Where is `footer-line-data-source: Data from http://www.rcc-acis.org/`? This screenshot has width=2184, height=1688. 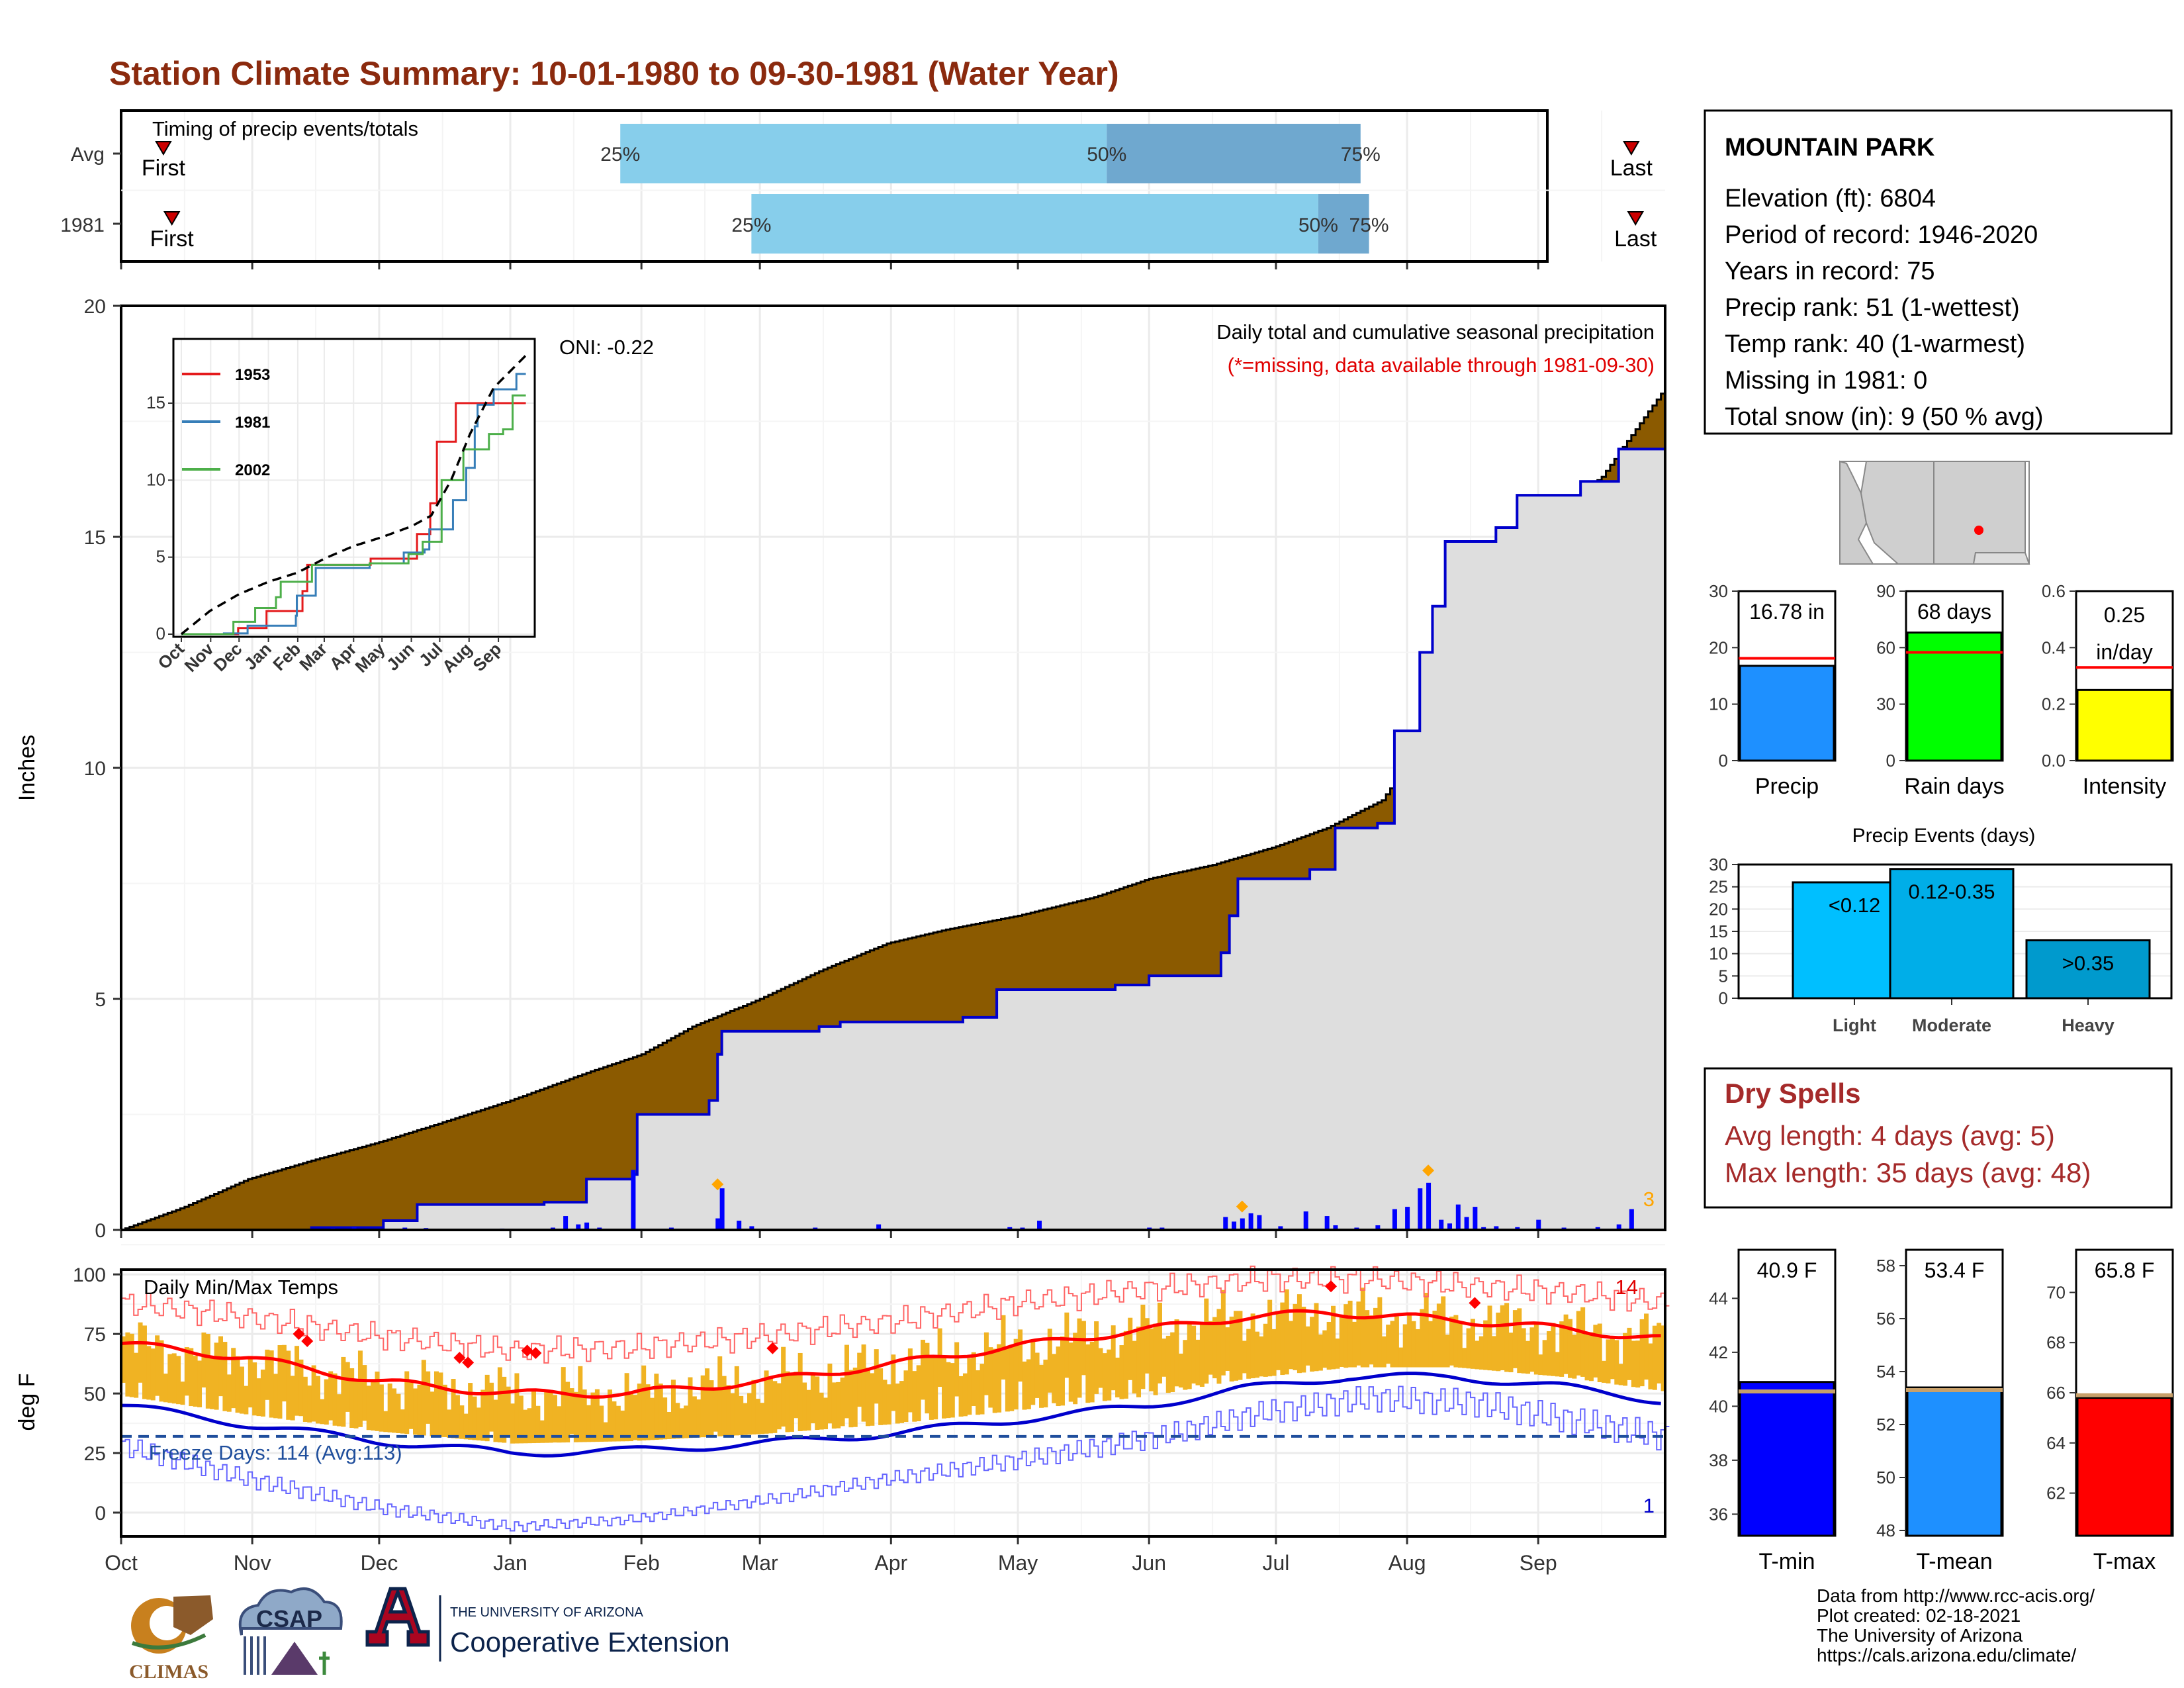
footer-line-data-source: Data from http://www.rcc-acis.org/ is located at coordinates (1956, 1595).